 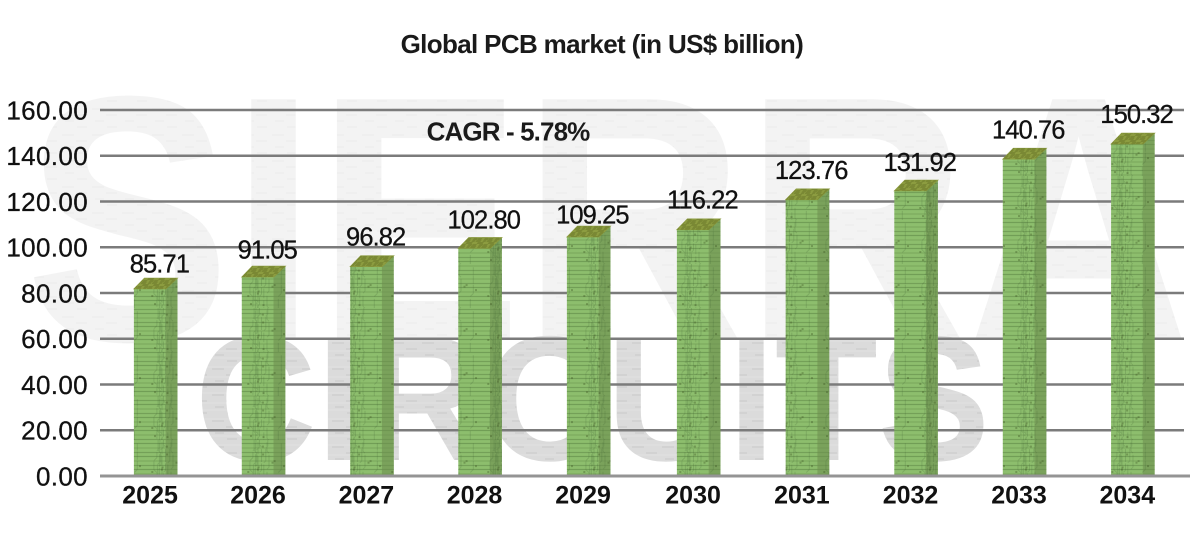 What do you see at coordinates (268, 251) in the screenshot?
I see `svg-text: 91.05` at bounding box center [268, 251].